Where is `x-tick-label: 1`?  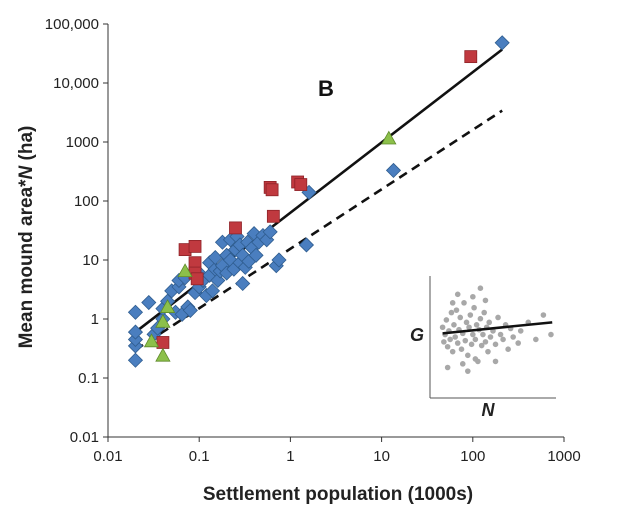
x-tick-label: 1 is located at coordinates (290, 456).